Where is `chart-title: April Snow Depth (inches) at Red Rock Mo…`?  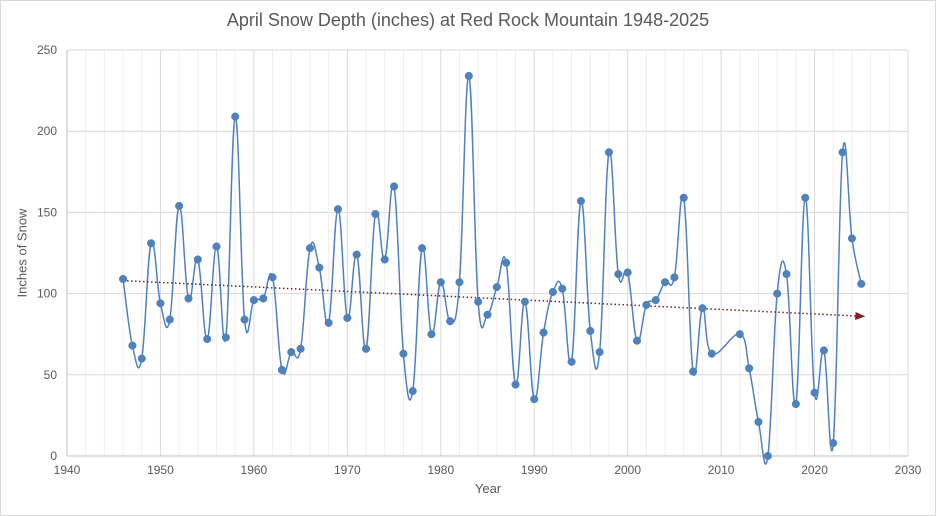
chart-title: April Snow Depth (inches) at Red Rock Mo… is located at coordinates (468, 20).